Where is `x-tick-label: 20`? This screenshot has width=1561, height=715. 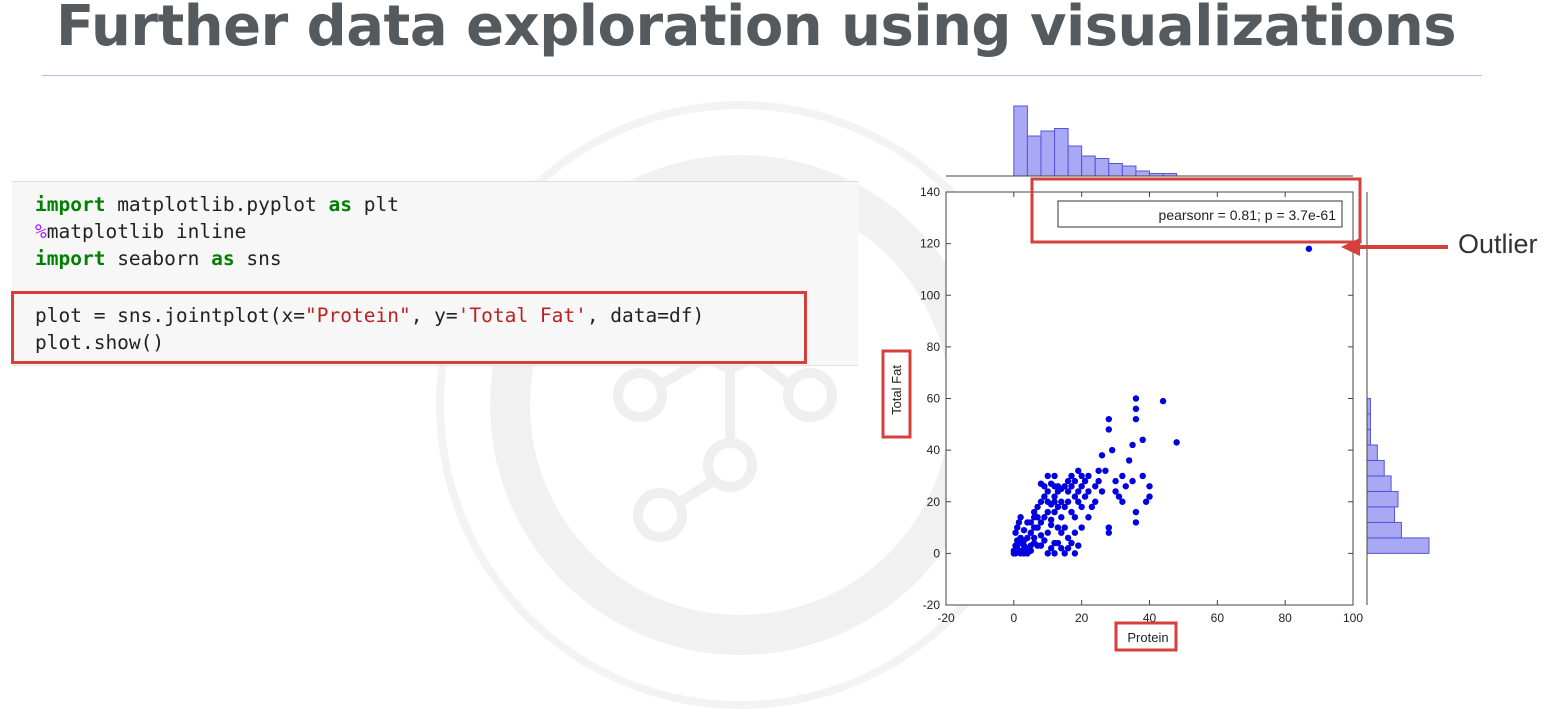 x-tick-label: 20 is located at coordinates (1082, 618).